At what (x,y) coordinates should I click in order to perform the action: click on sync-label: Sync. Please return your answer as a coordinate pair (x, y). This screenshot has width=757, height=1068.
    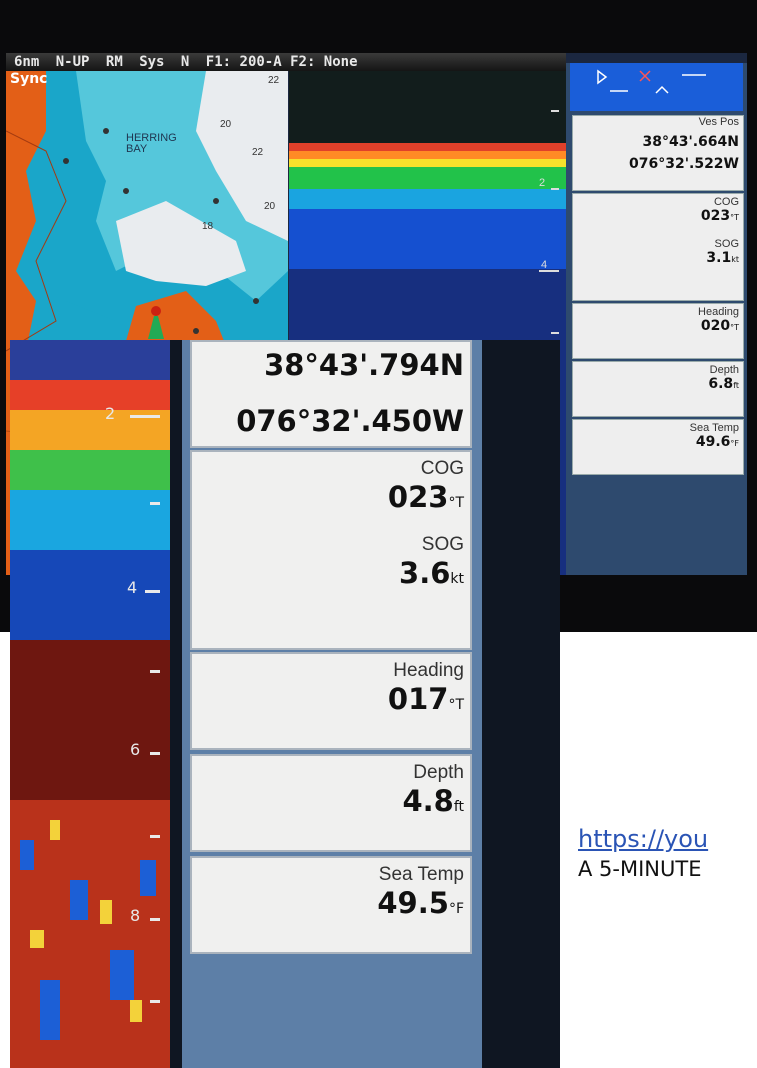
    Looking at the image, I should click on (29, 79).